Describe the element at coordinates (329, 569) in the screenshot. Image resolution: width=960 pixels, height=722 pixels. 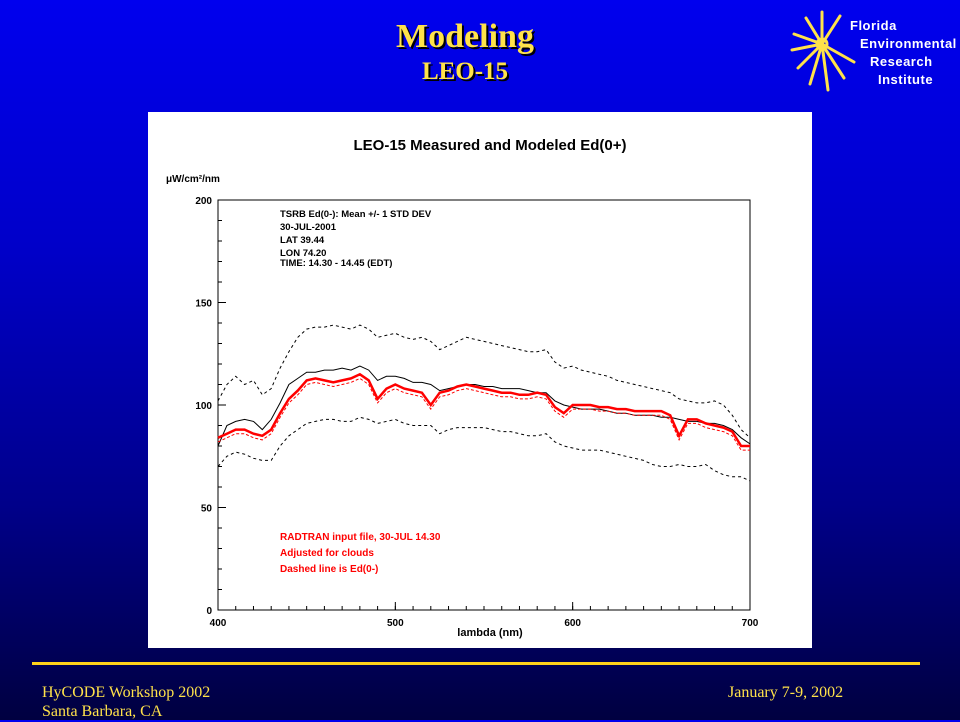
I see `annotation-modeled: Dashed line is Ed(0-)` at that location.